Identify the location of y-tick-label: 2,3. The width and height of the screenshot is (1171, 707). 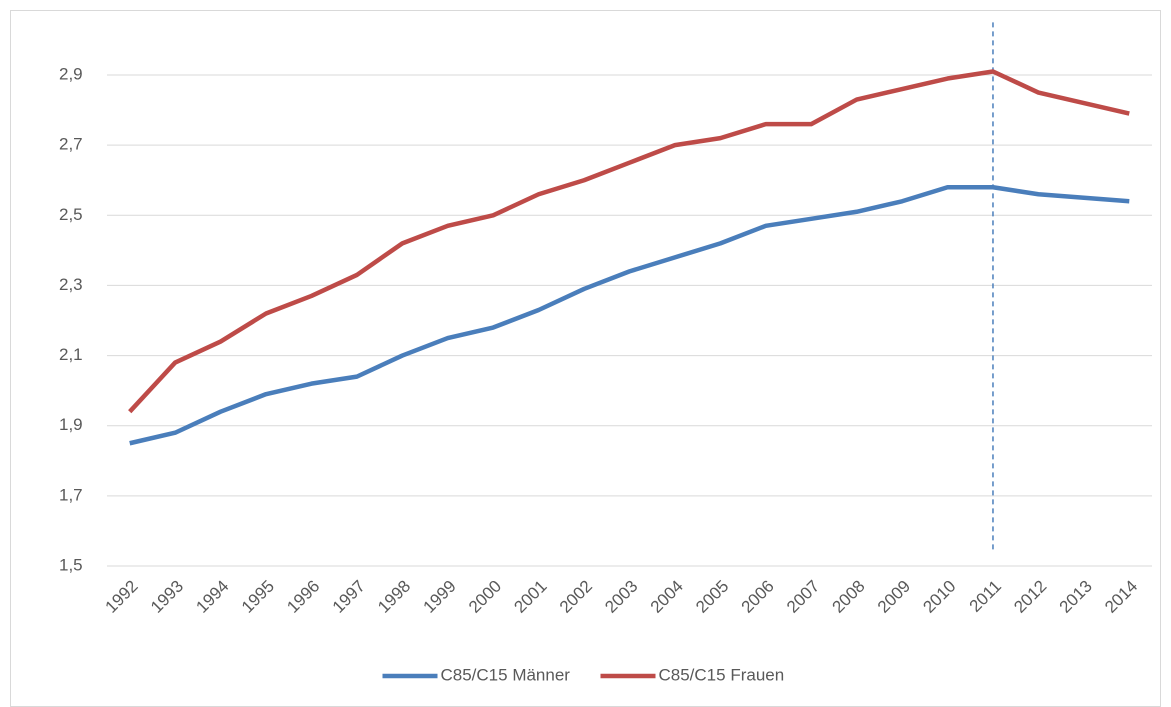
(71, 284).